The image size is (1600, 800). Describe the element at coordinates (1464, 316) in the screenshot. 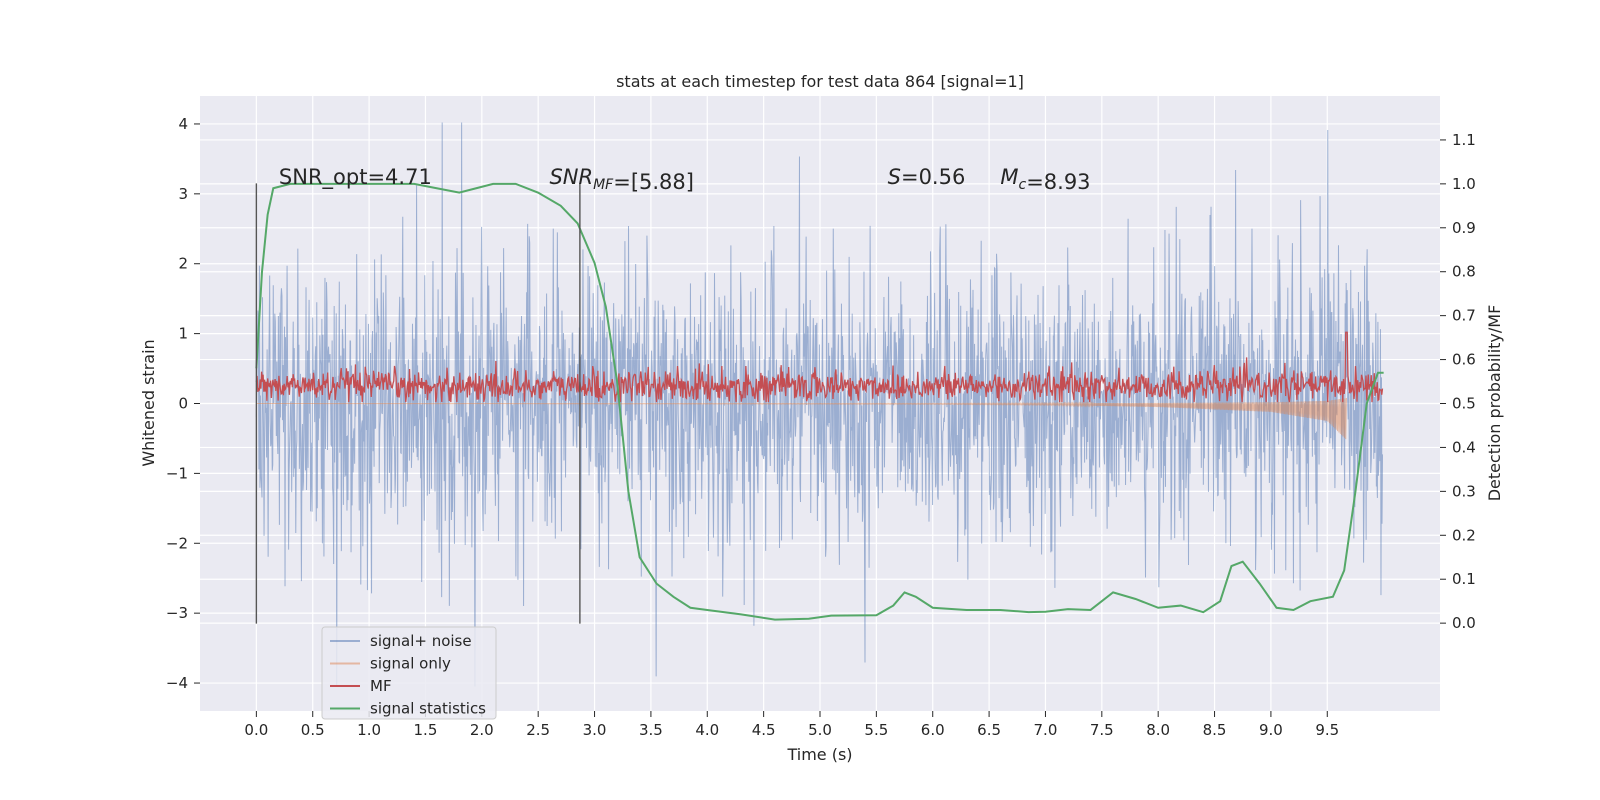

I see `y2-tick-label: 0.7` at that location.